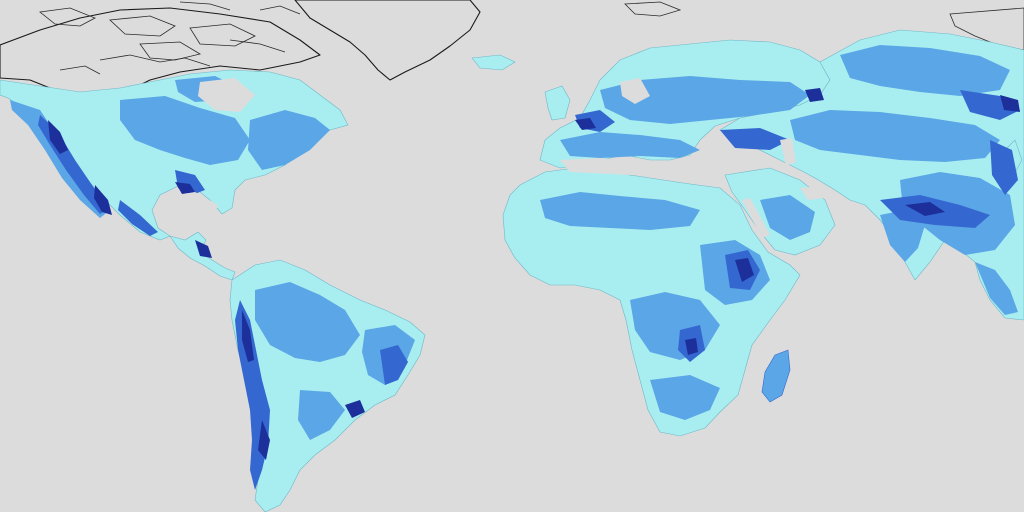 The width and height of the screenshot is (1024, 512). I want to click on na-patch-plains, so click(185, 130).